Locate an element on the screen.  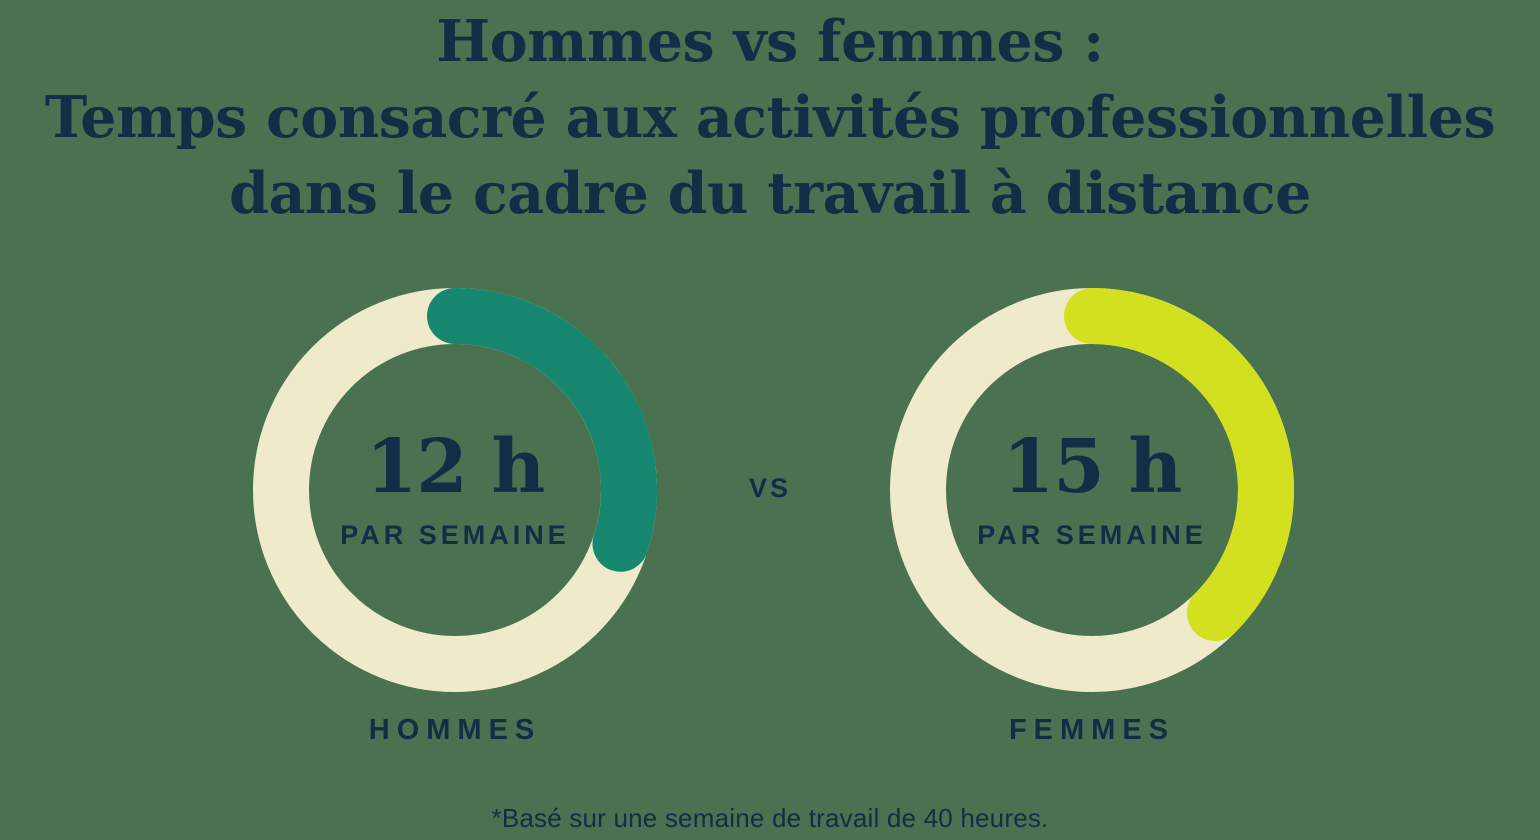
title-line-3: dans le cadre du travail à distance is located at coordinates (770, 193).